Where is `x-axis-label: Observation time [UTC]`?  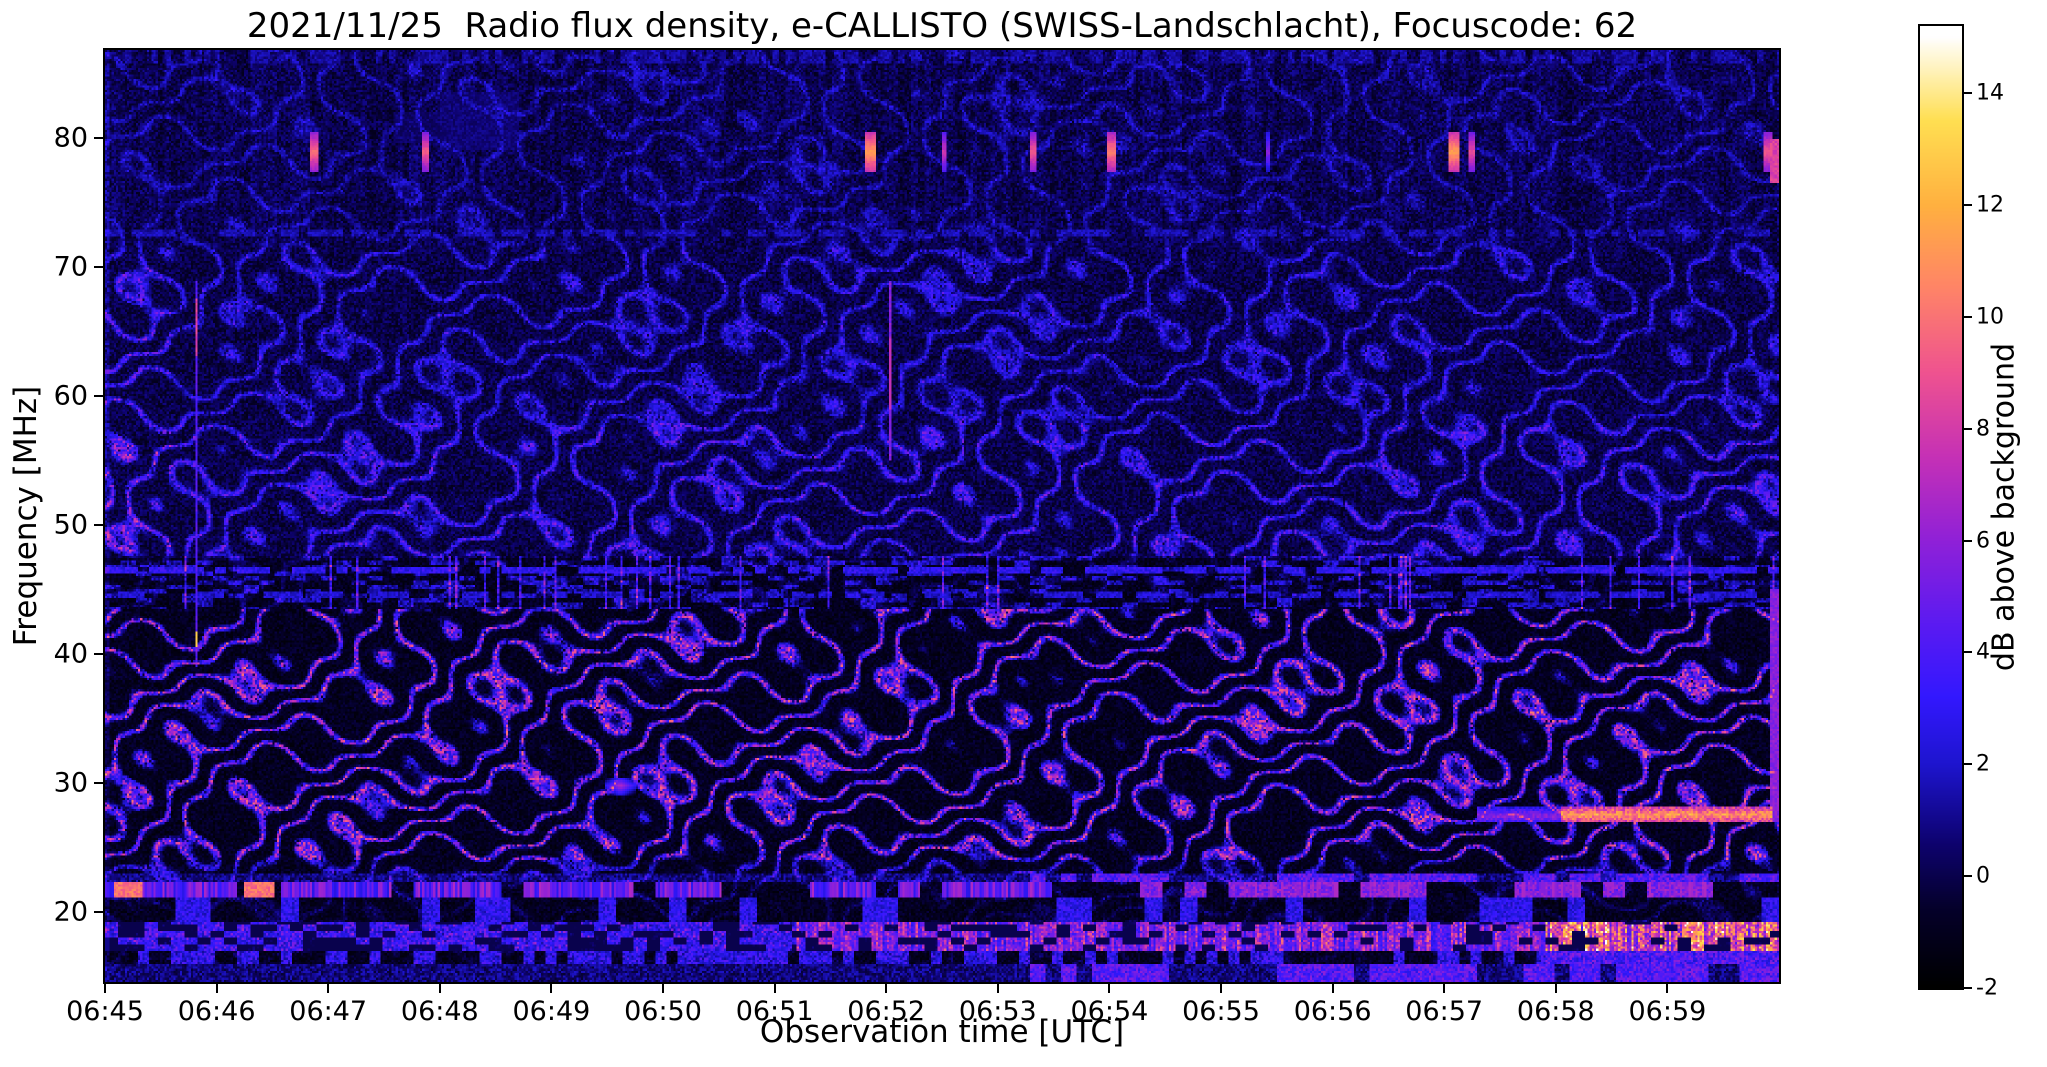 x-axis-label: Observation time [UTC] is located at coordinates (942, 1032).